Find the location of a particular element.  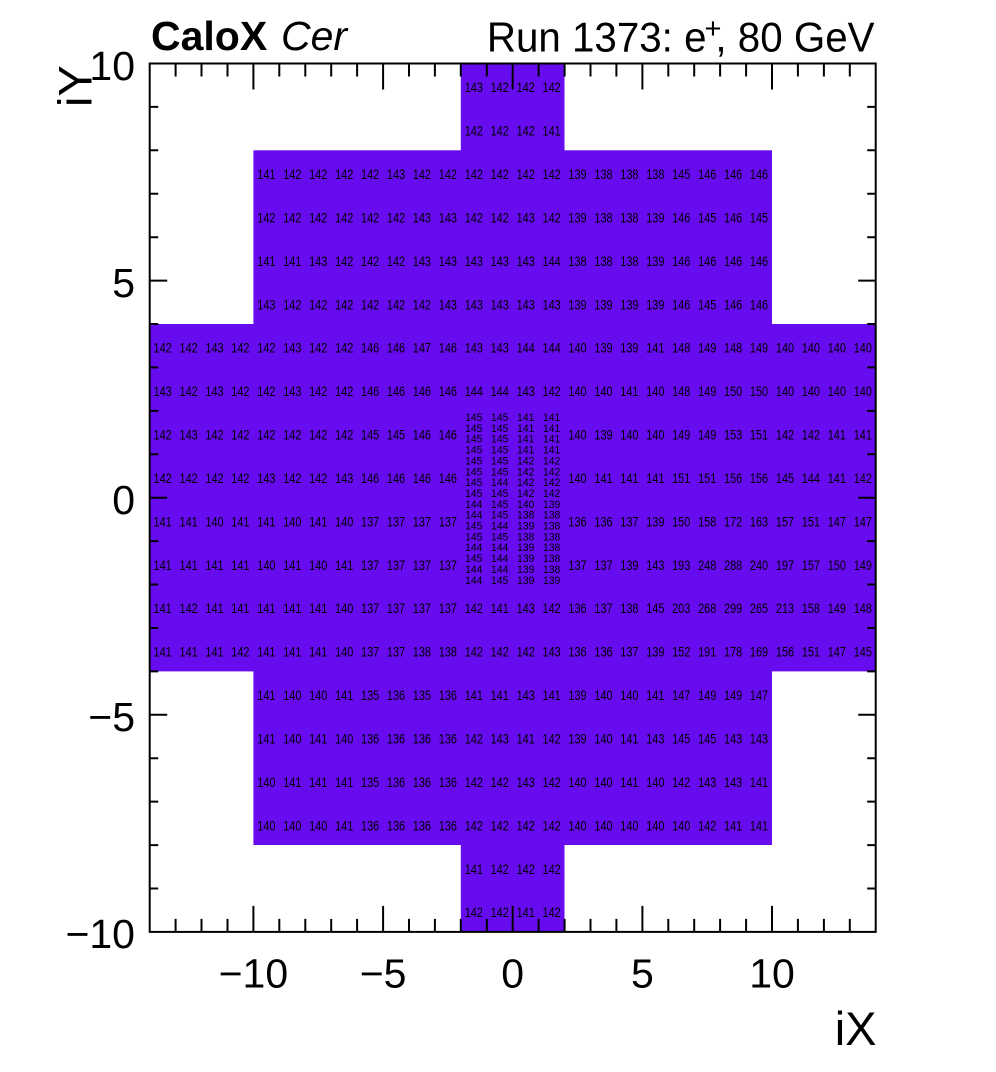

svg-text: CaloX is located at coordinates (209, 36).